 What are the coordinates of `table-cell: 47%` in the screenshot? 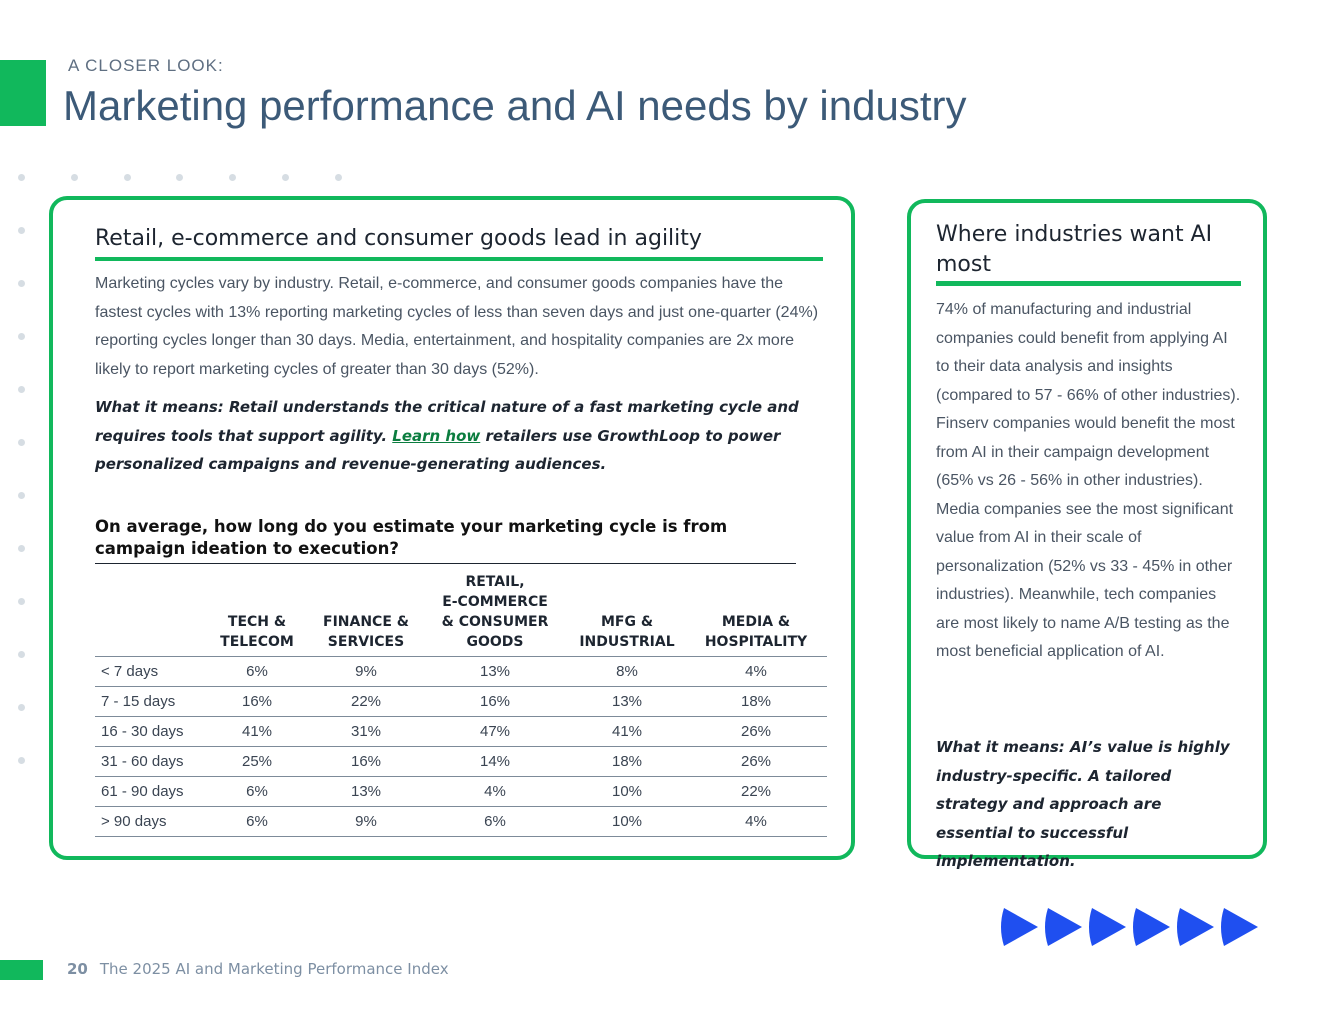 It's located at (495, 731).